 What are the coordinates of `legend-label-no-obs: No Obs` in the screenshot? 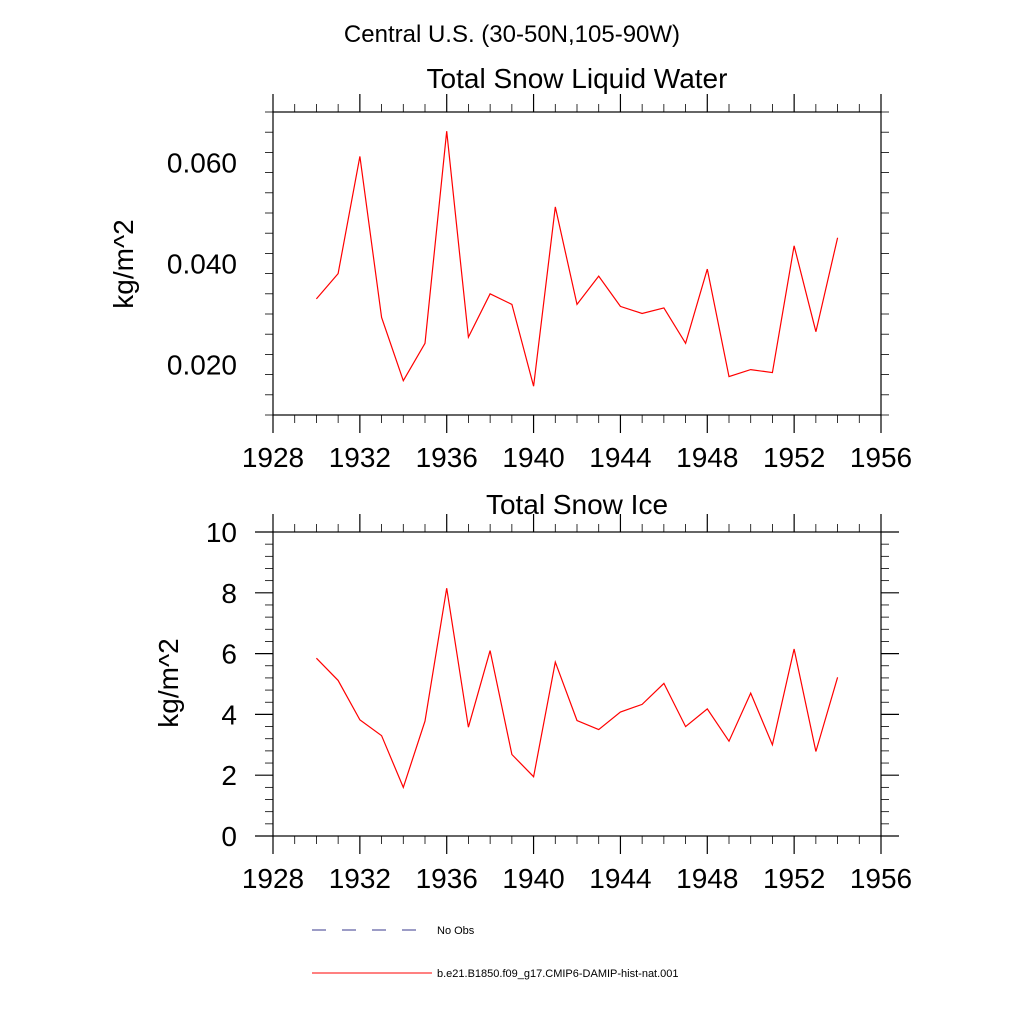 It's located at (456, 931).